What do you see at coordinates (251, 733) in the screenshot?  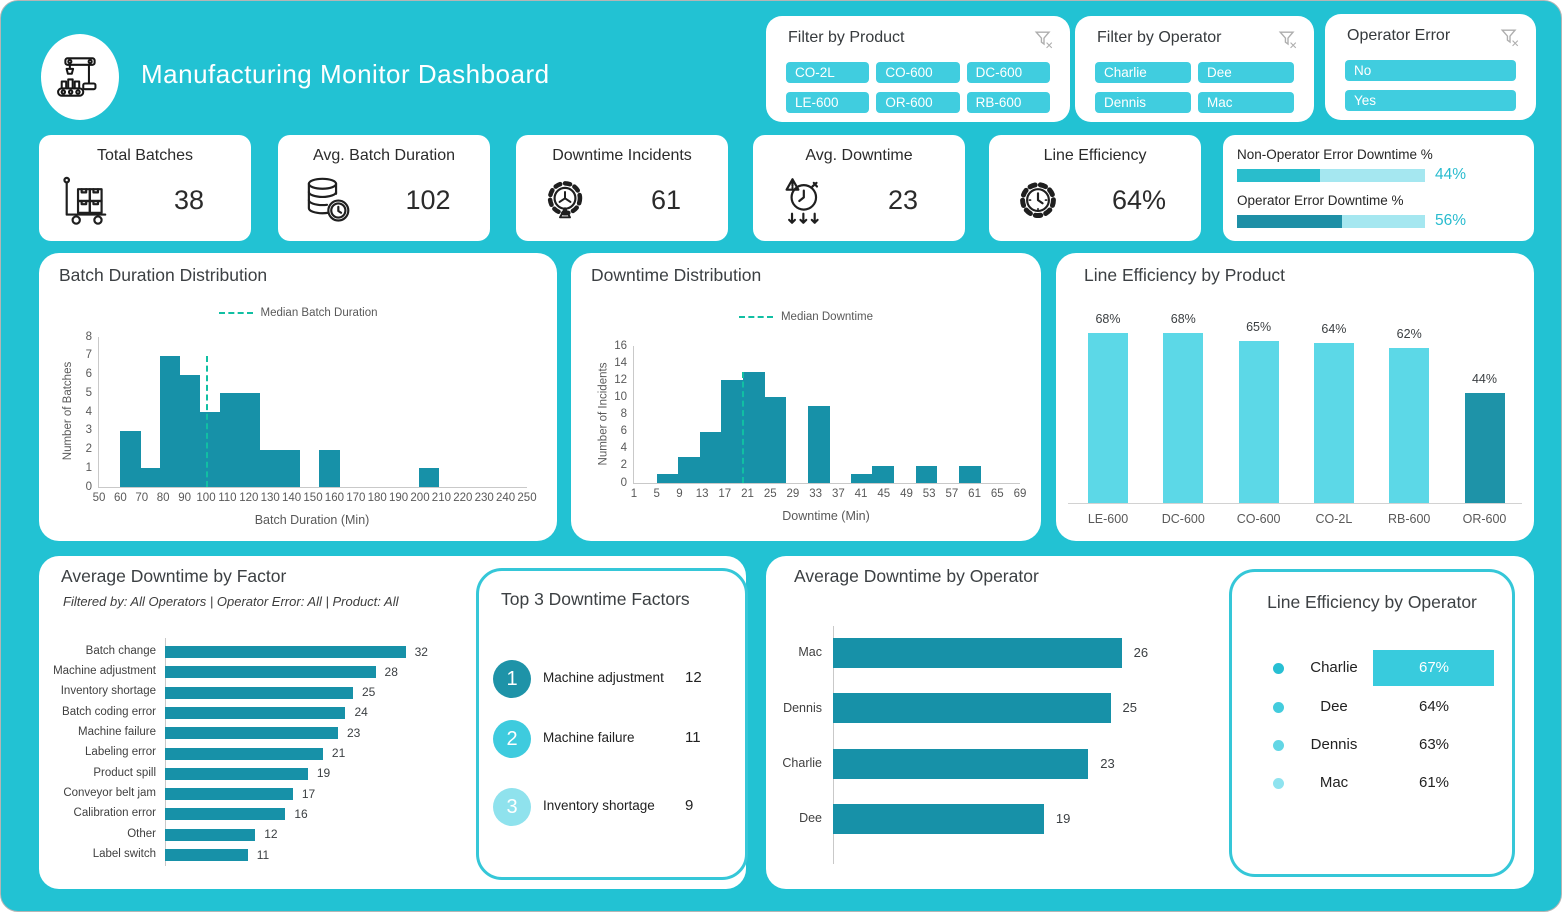 I see `bar-machine-failure` at bounding box center [251, 733].